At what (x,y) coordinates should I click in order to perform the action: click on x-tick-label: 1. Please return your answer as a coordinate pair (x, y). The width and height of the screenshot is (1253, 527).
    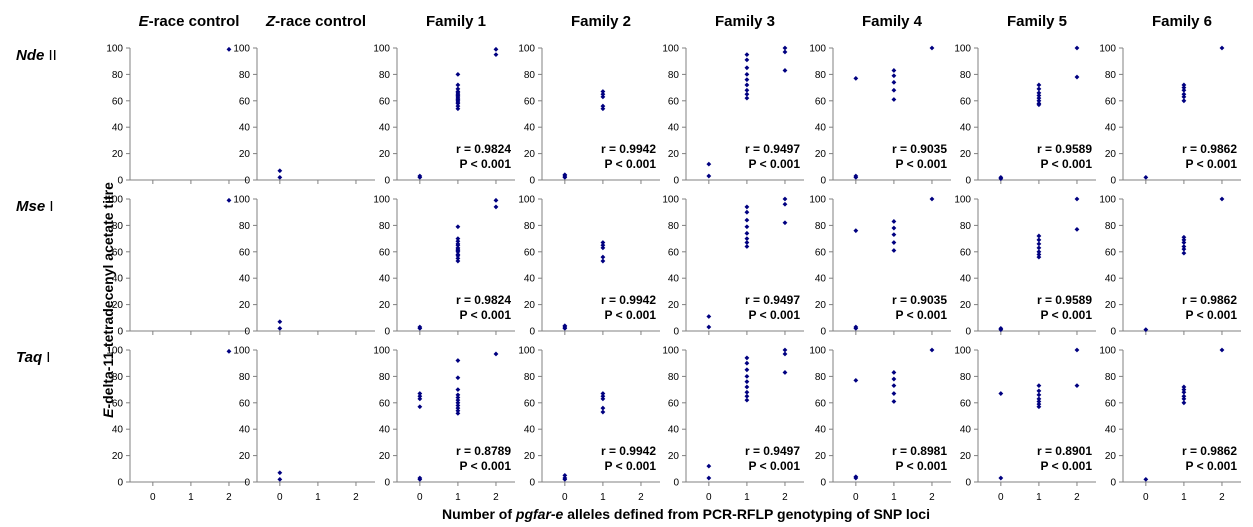
    Looking at the image, I should click on (458, 497).